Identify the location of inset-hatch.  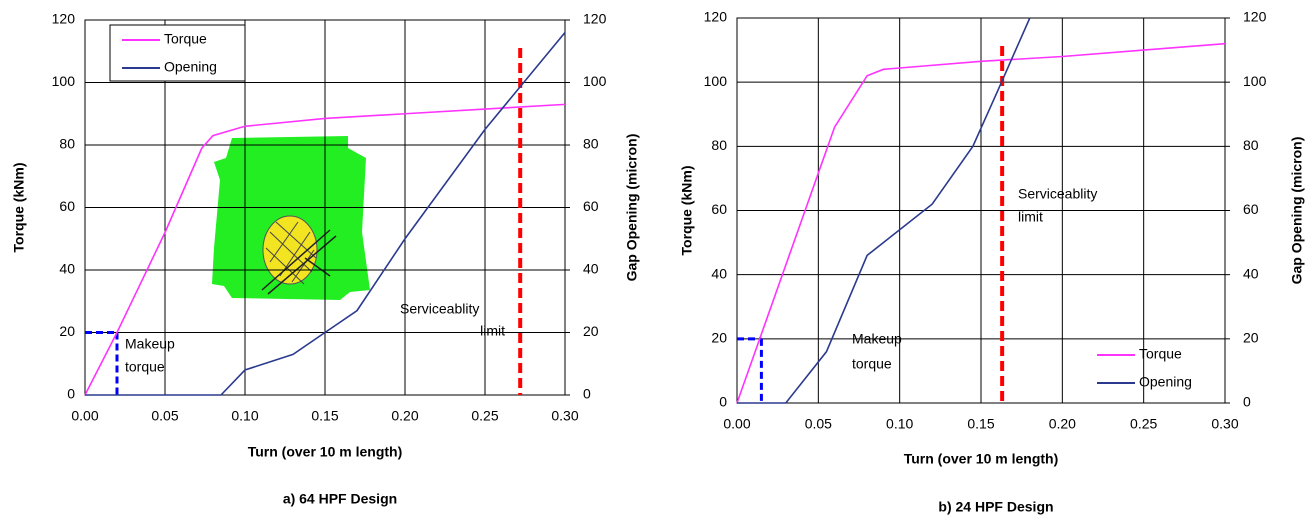
(291, 253).